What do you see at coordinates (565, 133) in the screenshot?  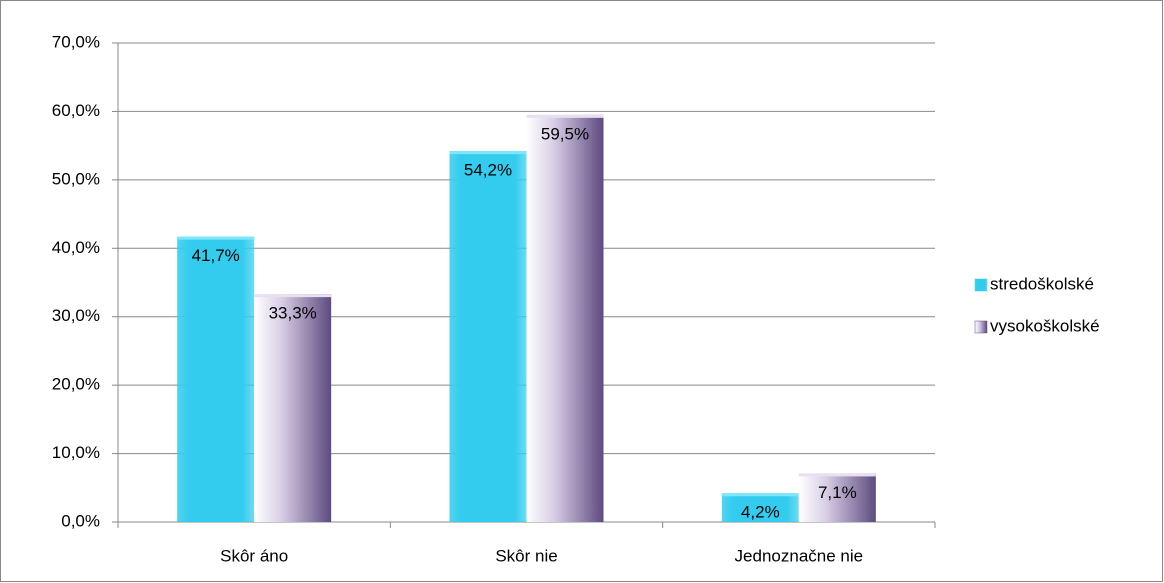 I see `data-label: 59,5%` at bounding box center [565, 133].